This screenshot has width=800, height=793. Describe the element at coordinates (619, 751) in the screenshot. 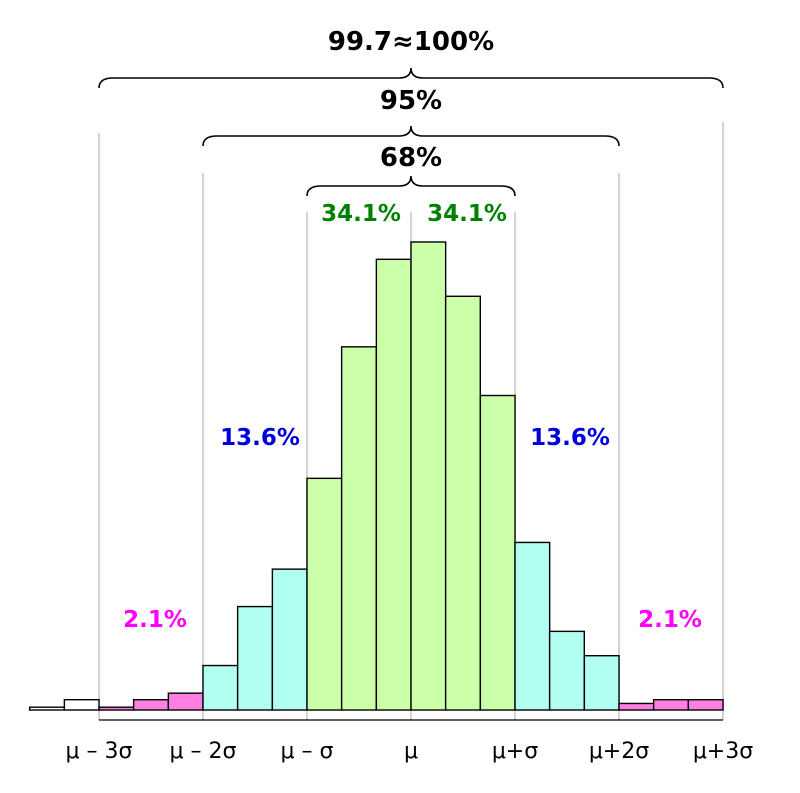

I see `x-tick-label: μ+2σ` at that location.